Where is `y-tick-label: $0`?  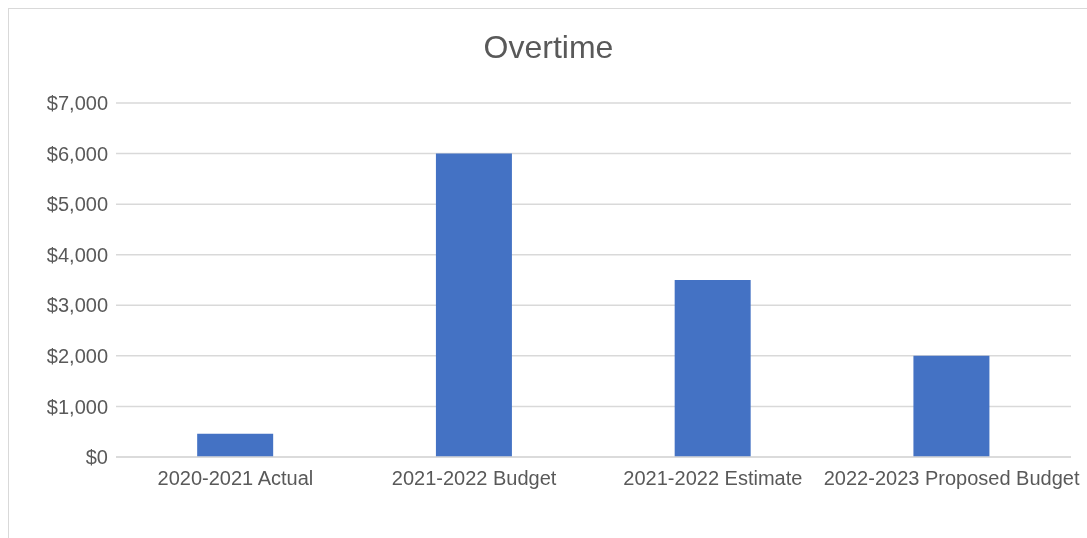 y-tick-label: $0 is located at coordinates (96, 457).